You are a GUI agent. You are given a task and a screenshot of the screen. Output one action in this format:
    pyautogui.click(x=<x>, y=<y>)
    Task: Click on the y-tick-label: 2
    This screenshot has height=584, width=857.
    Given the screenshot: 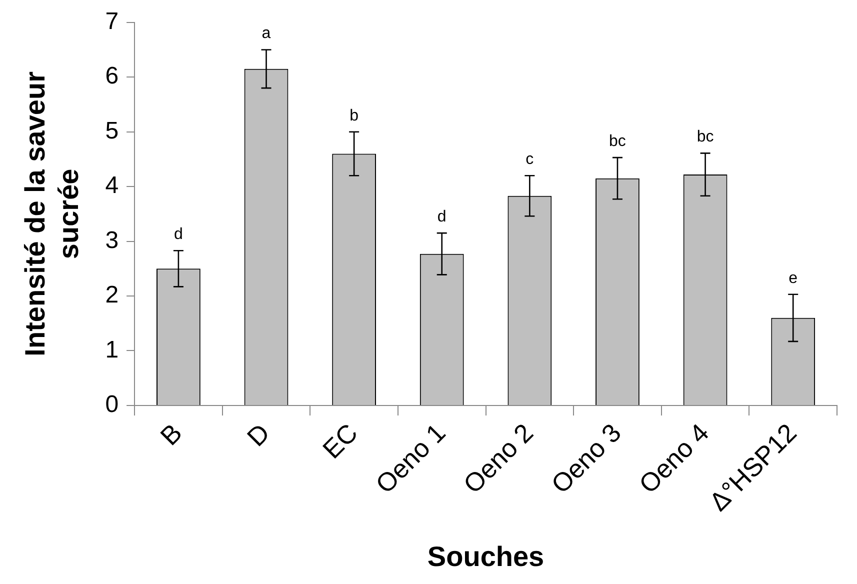 What is the action you would take?
    pyautogui.click(x=112, y=295)
    